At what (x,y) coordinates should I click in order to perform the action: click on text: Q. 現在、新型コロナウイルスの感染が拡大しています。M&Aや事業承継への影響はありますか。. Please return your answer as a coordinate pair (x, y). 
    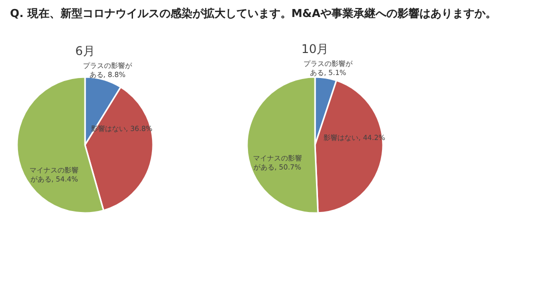
    Looking at the image, I should click on (253, 13).